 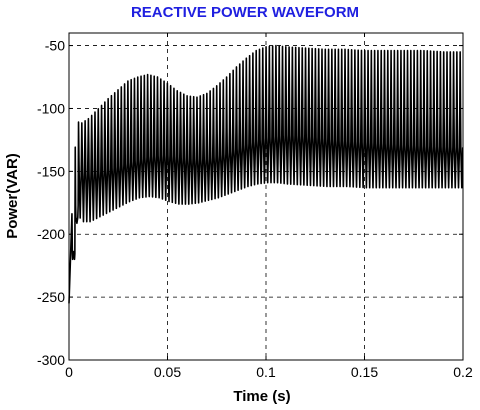 What do you see at coordinates (245, 12) in the screenshot?
I see `chart-title: REACTIVE POWER WAVEFORM` at bounding box center [245, 12].